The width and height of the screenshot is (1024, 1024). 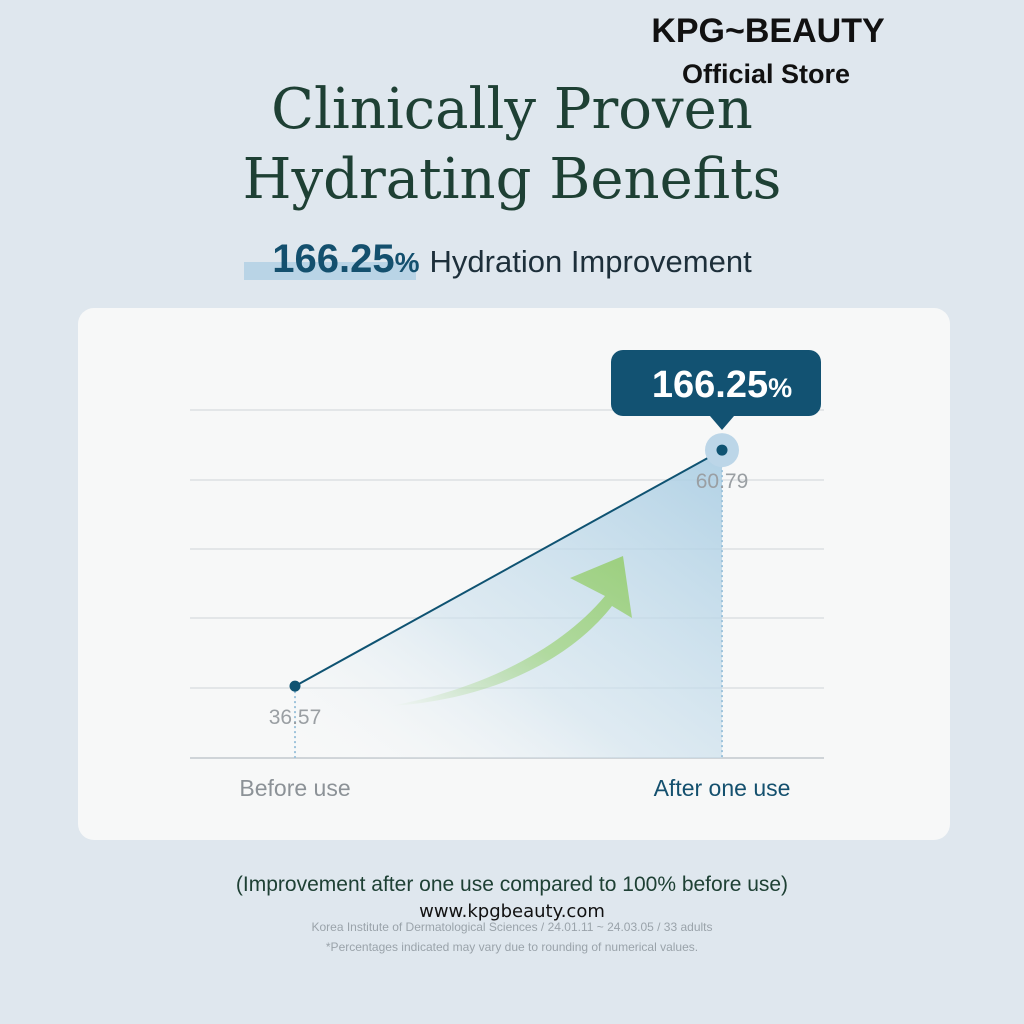 What do you see at coordinates (722, 788) in the screenshot?
I see `x-tick-label: After one use` at bounding box center [722, 788].